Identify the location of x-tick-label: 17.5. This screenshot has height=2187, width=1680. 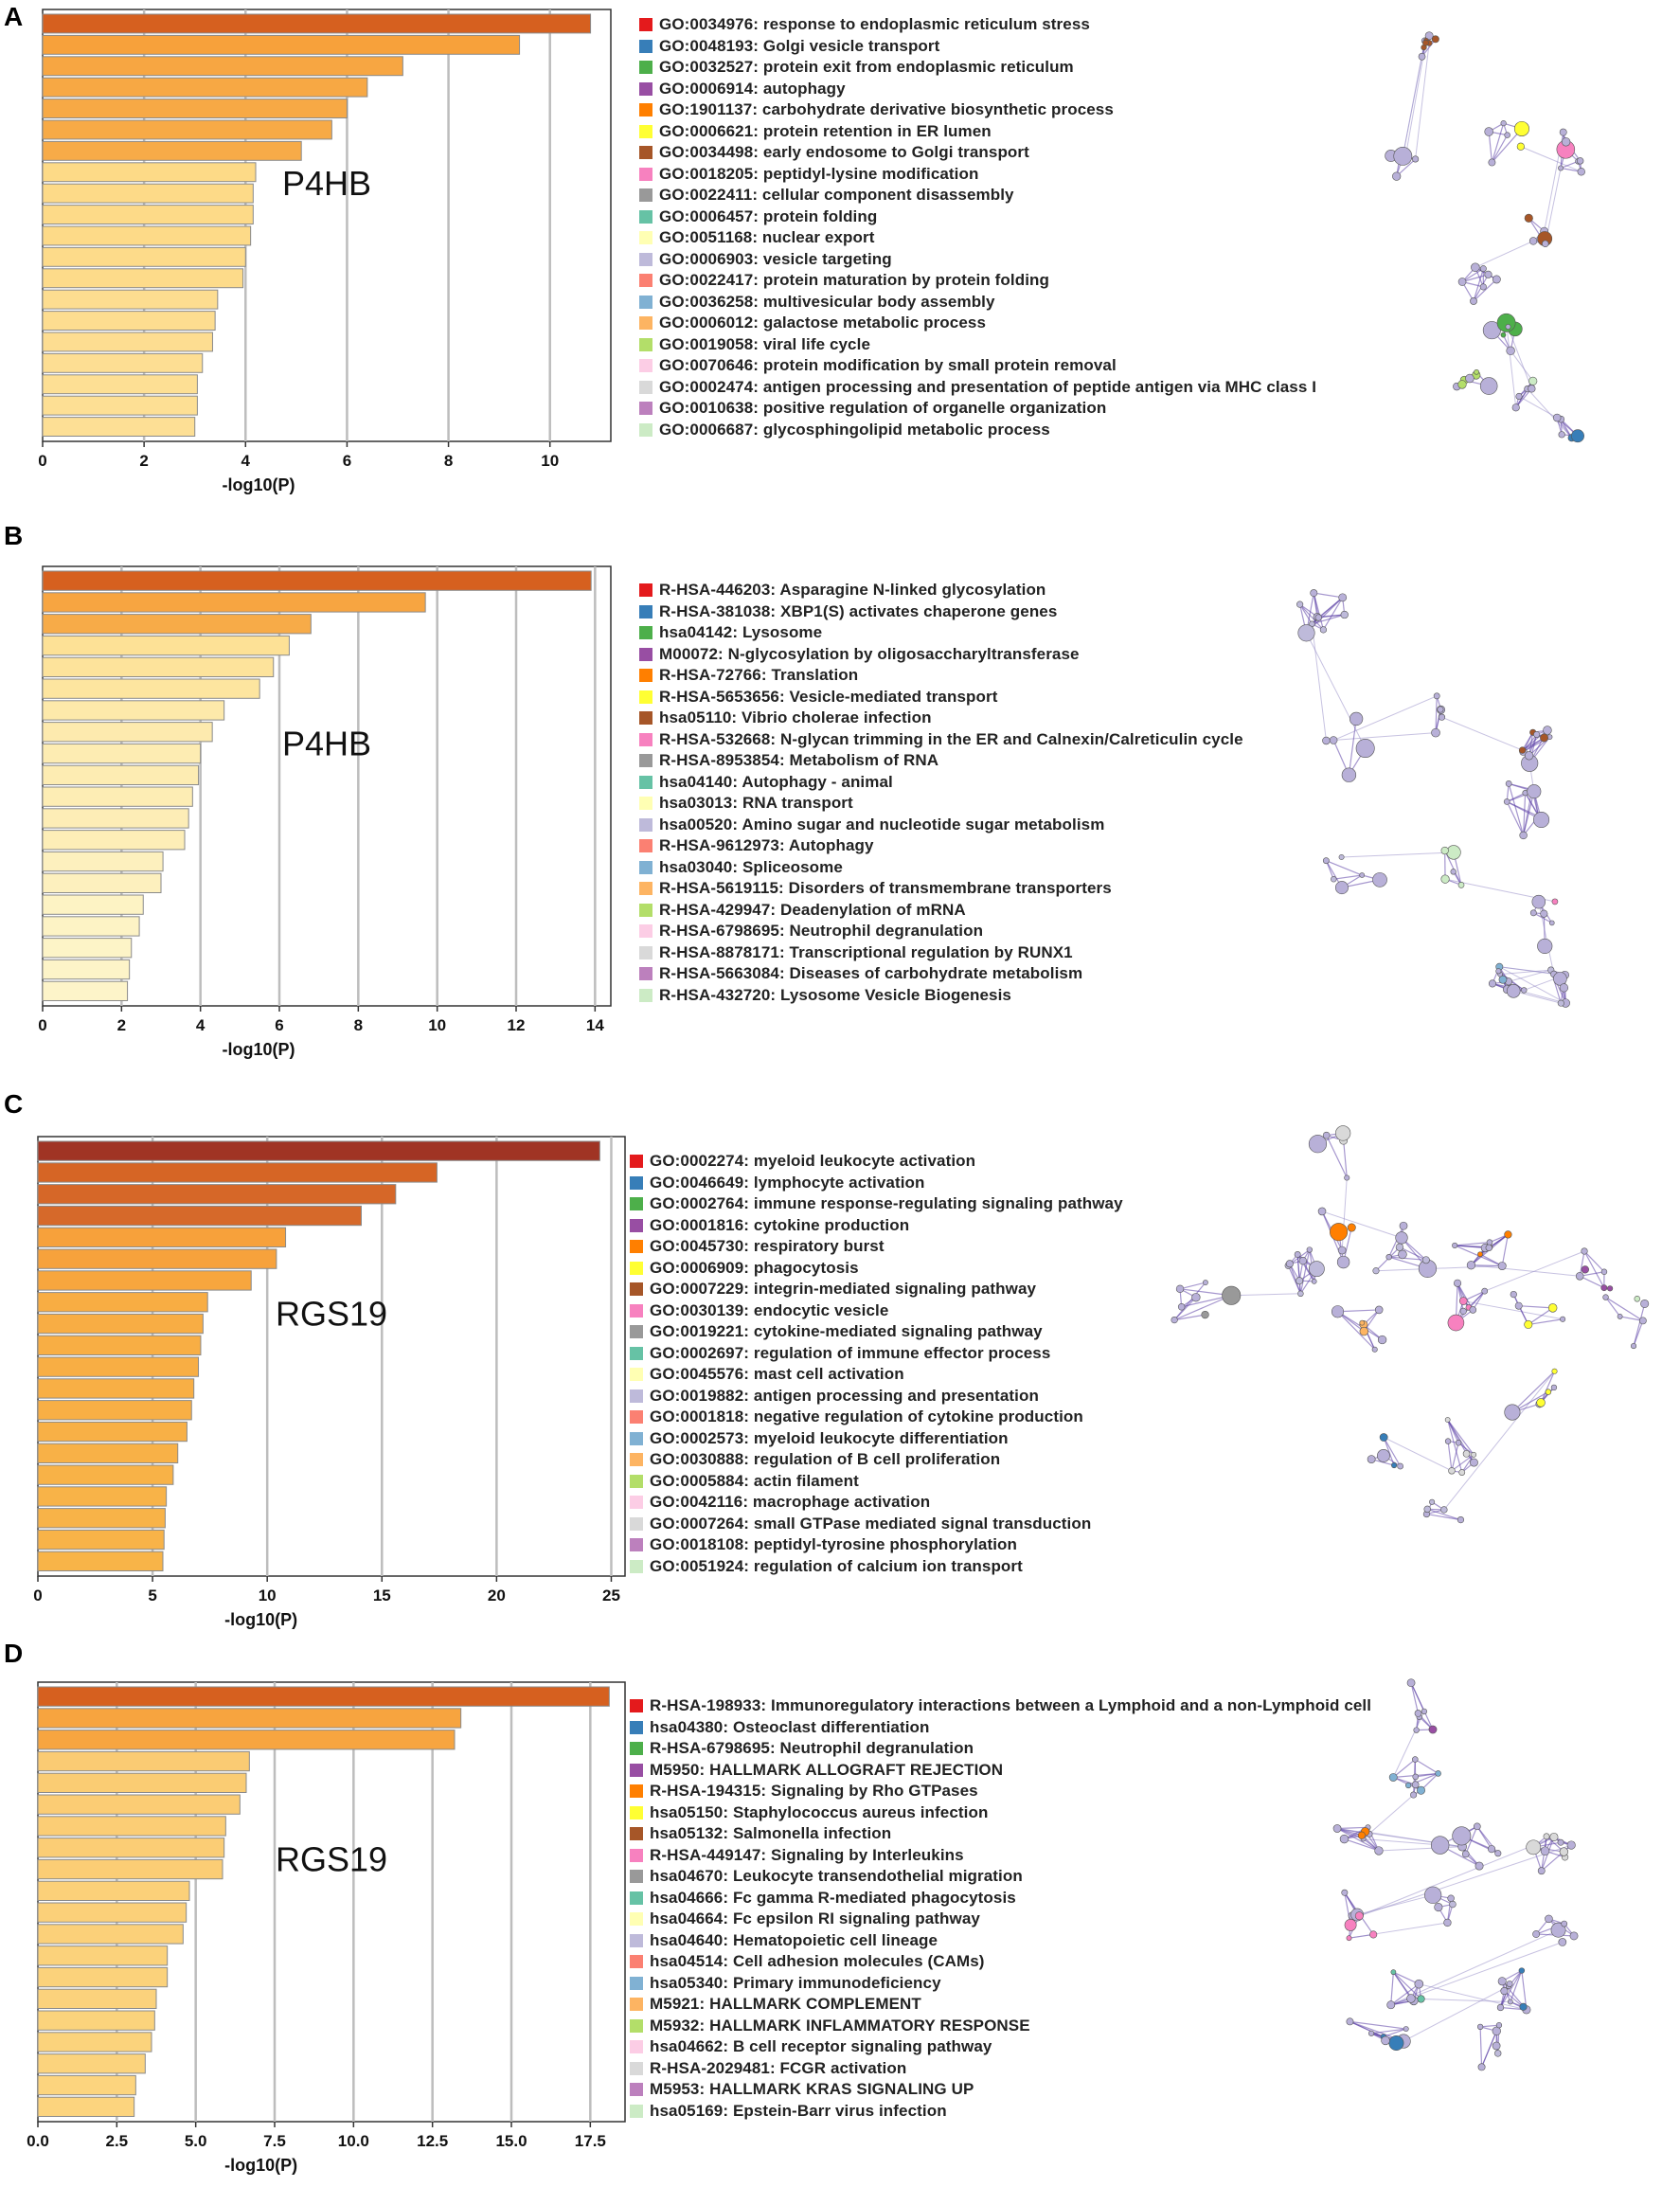
(590, 2141).